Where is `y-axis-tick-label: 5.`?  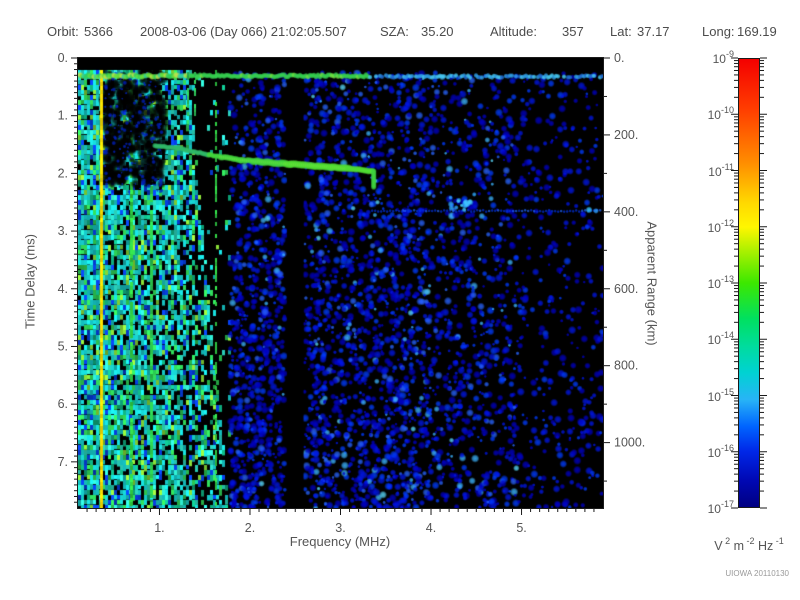
y-axis-tick-label: 5. is located at coordinates (63, 346).